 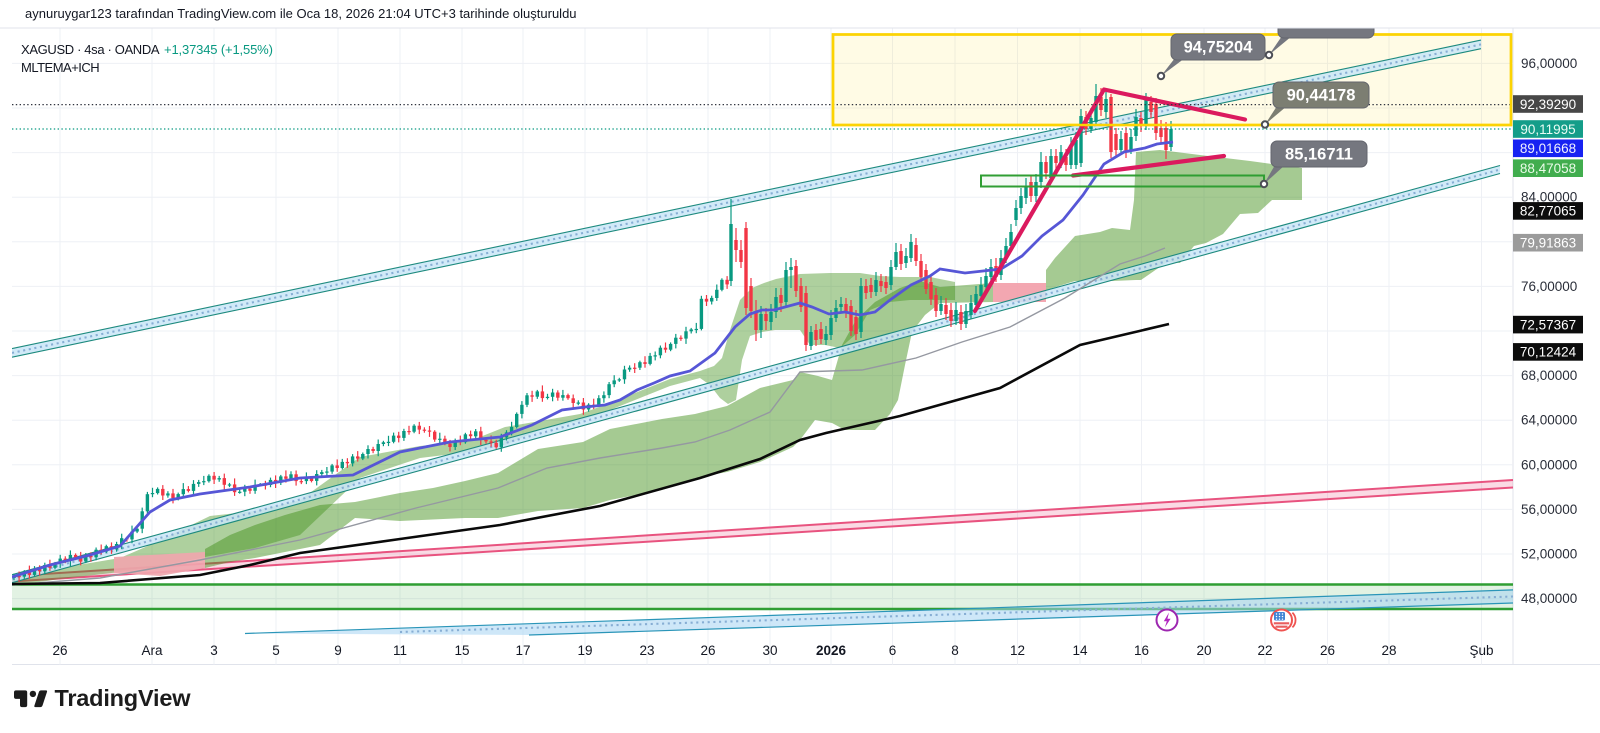 I want to click on svg-text: 72,57367, so click(x=1548, y=324).